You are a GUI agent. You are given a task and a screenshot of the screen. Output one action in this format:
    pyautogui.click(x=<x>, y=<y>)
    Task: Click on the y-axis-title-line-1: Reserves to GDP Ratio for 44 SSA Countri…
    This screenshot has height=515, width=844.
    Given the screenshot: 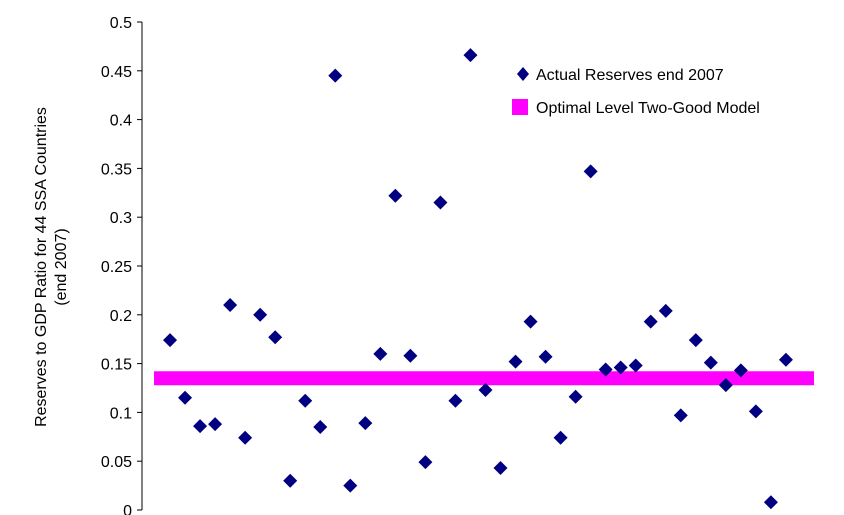 What is the action you would take?
    pyautogui.click(x=41, y=267)
    